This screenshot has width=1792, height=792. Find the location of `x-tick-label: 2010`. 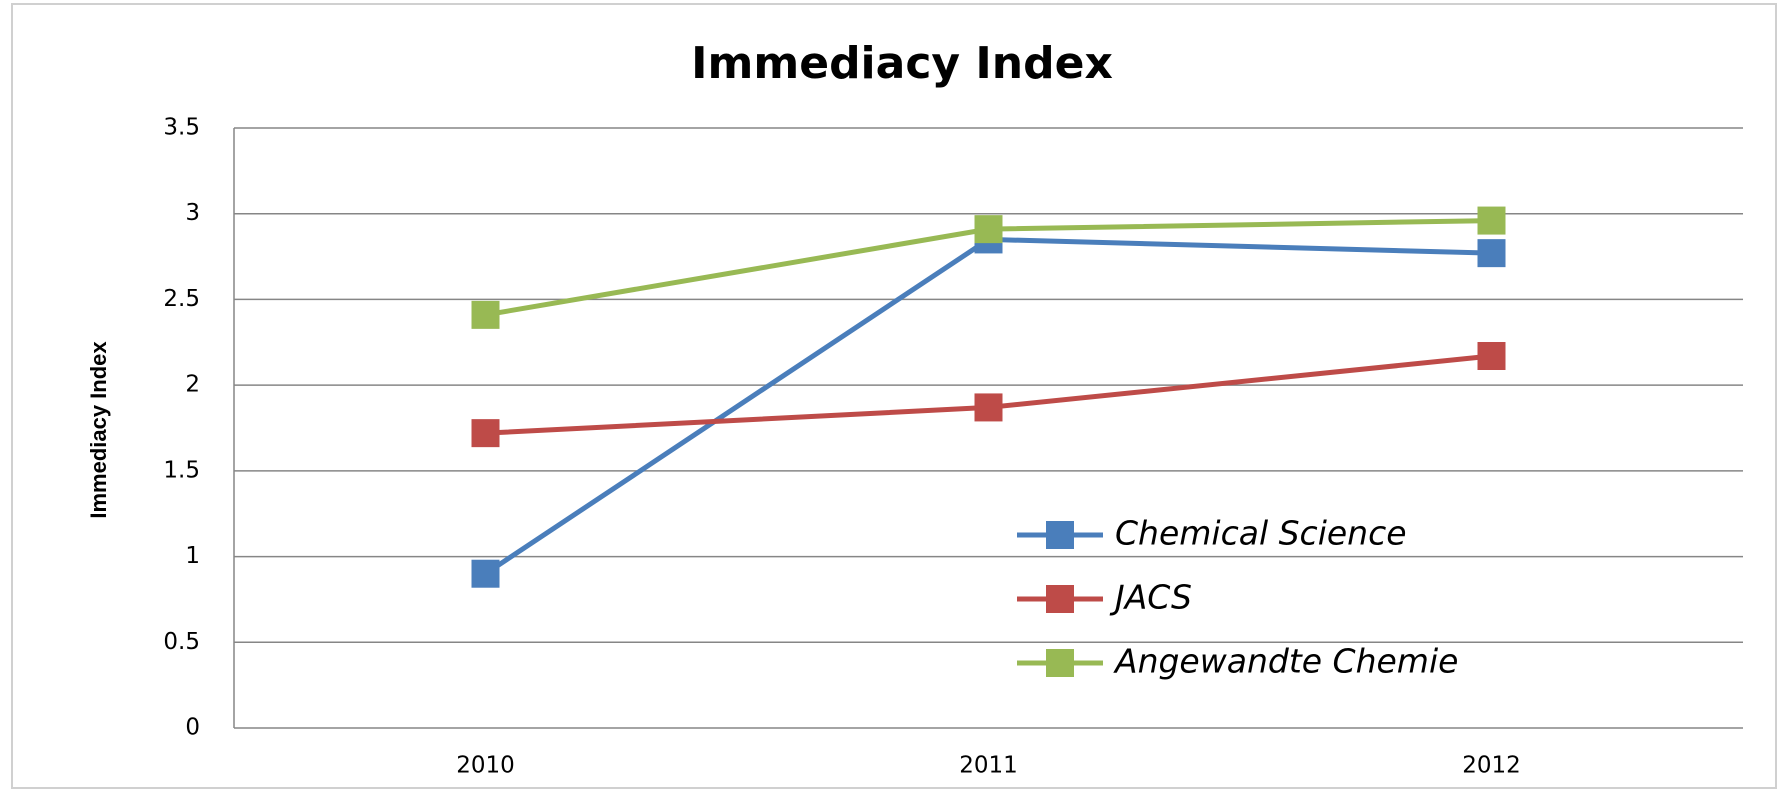

x-tick-label: 2010 is located at coordinates (485, 766).